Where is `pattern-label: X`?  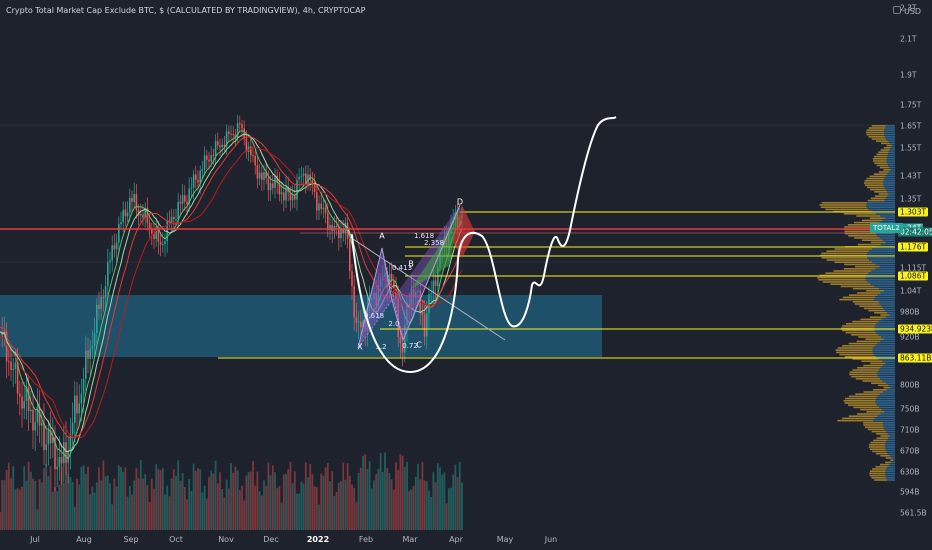
pattern-label: X is located at coordinates (360, 347).